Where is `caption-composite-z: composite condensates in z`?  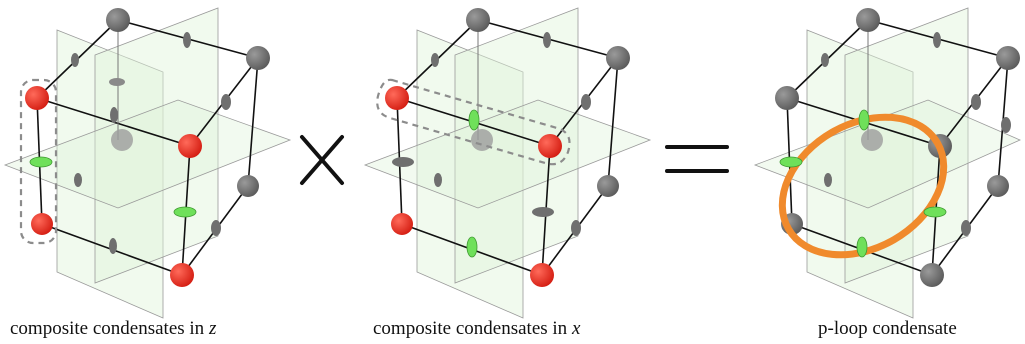
caption-composite-z: composite condensates in z is located at coordinates (113, 329).